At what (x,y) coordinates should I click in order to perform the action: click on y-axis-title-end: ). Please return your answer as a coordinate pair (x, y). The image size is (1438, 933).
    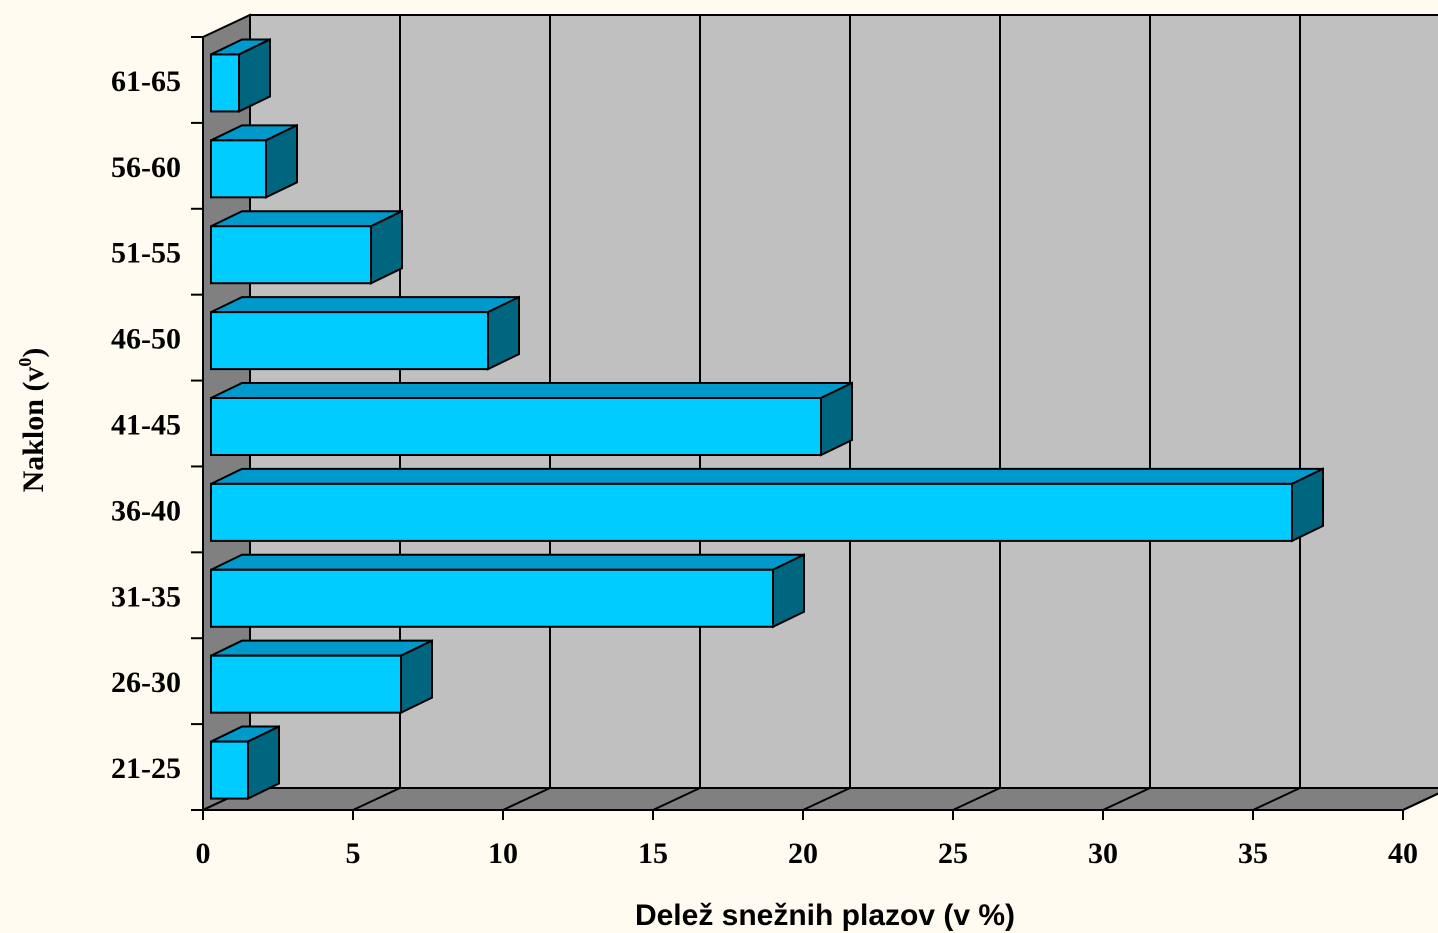
    Looking at the image, I should click on (33, 353).